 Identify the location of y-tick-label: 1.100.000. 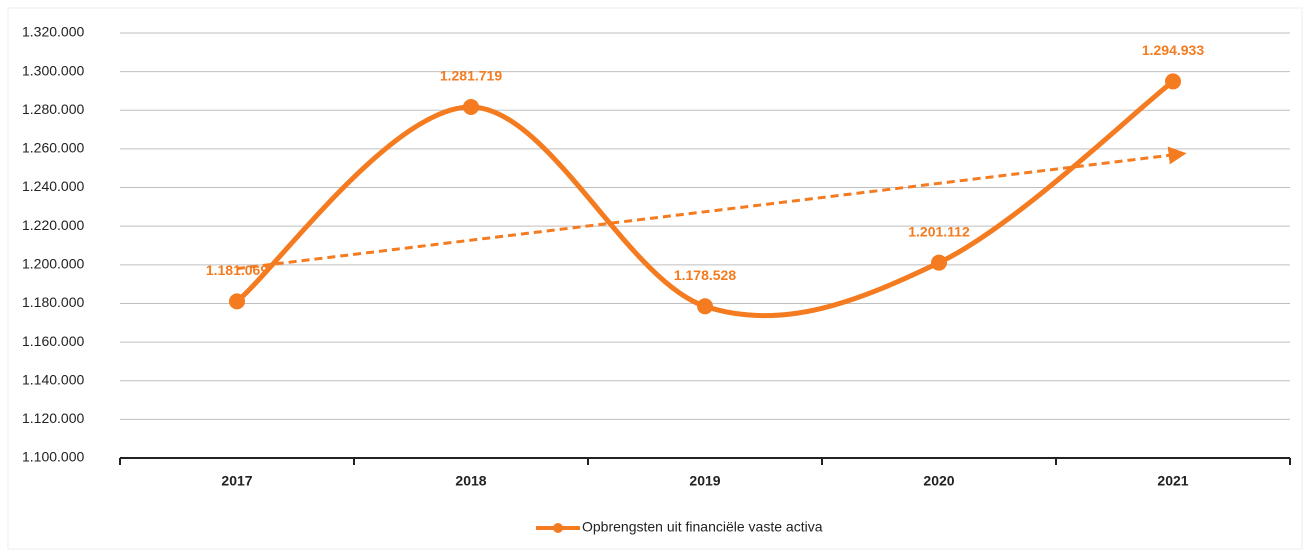
(53, 457).